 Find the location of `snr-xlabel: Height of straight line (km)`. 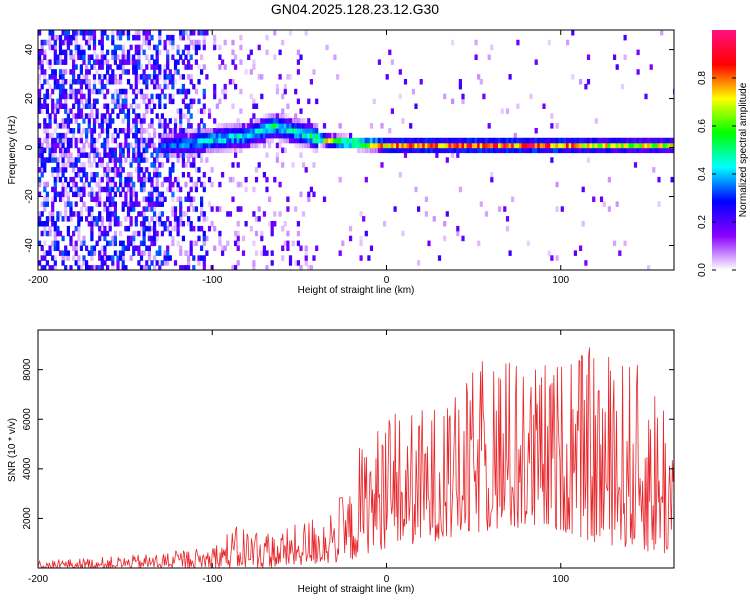

snr-xlabel: Height of straight line (km) is located at coordinates (356, 589).